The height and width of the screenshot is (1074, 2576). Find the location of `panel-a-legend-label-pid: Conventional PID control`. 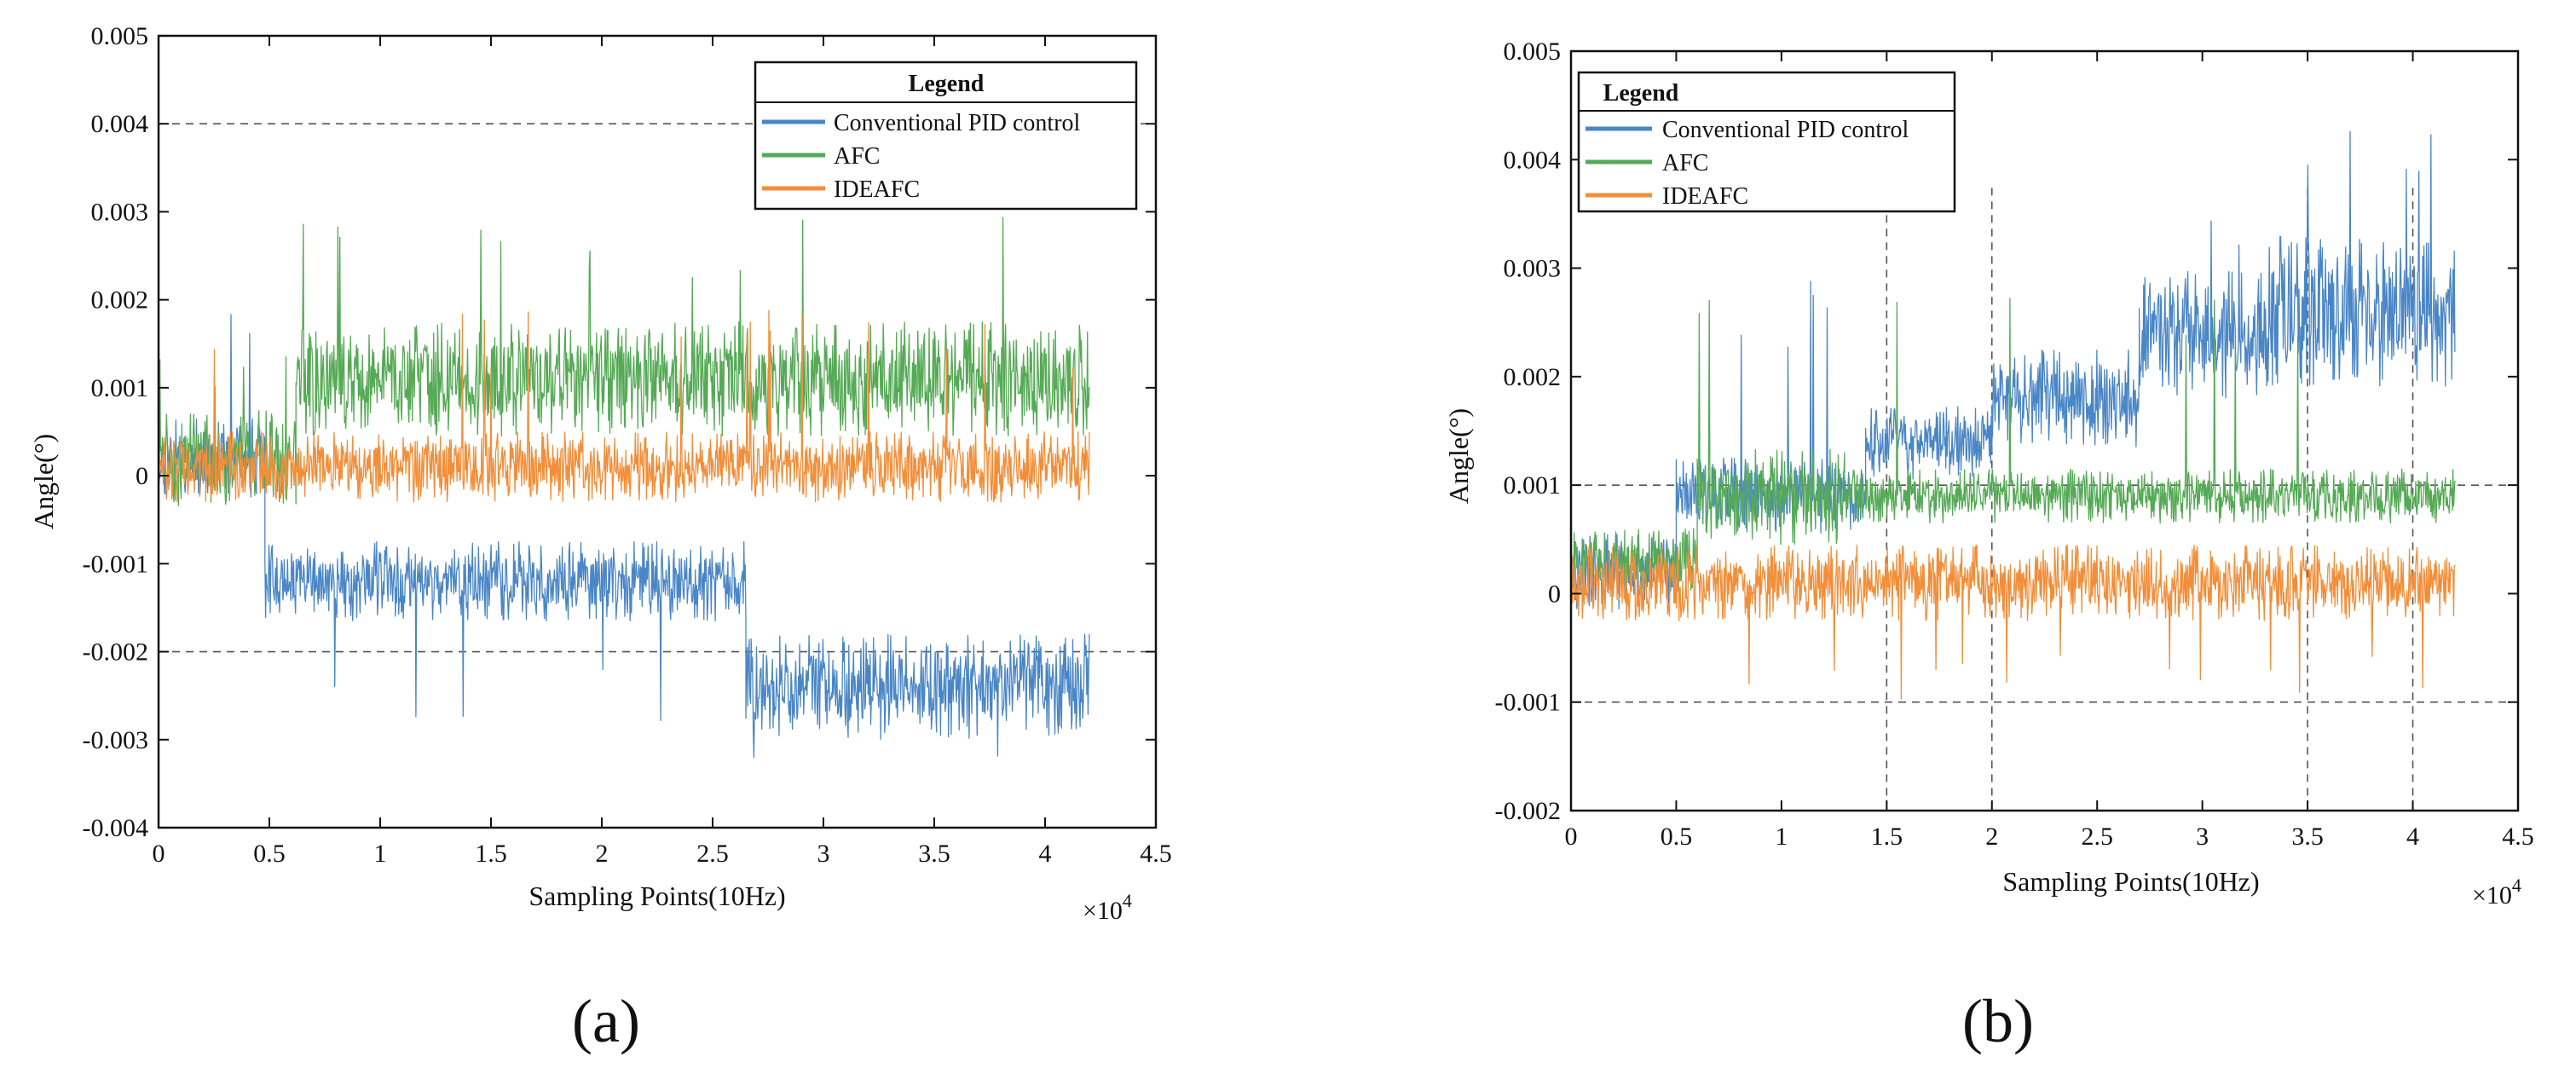

panel-a-legend-label-pid: Conventional PID control is located at coordinates (957, 123).